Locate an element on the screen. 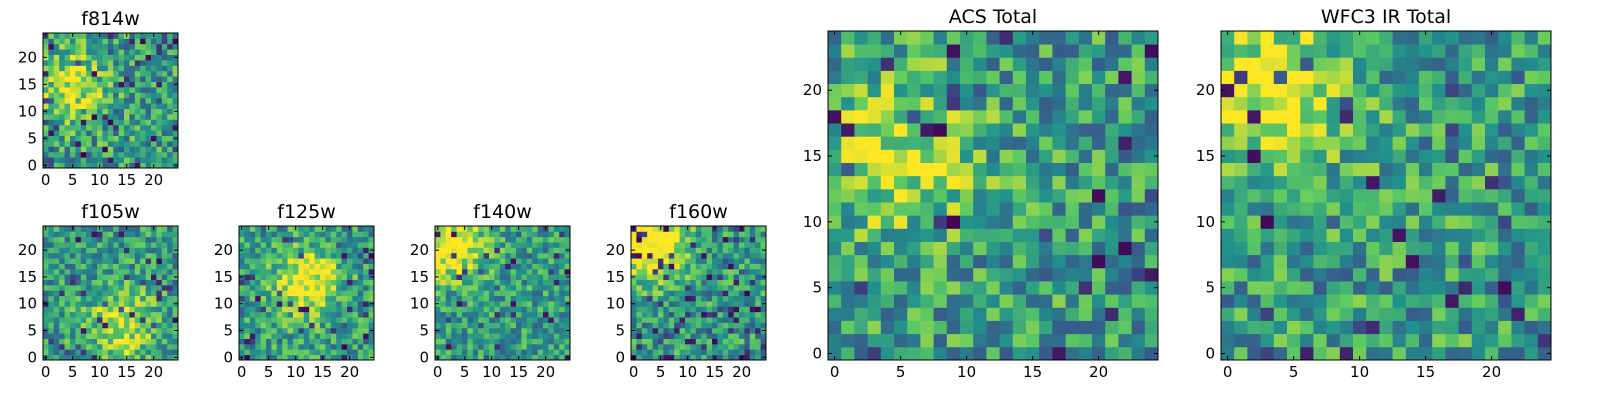 The width and height of the screenshot is (1600, 400). wfc3_total-xtick-label: 5 is located at coordinates (1294, 372).